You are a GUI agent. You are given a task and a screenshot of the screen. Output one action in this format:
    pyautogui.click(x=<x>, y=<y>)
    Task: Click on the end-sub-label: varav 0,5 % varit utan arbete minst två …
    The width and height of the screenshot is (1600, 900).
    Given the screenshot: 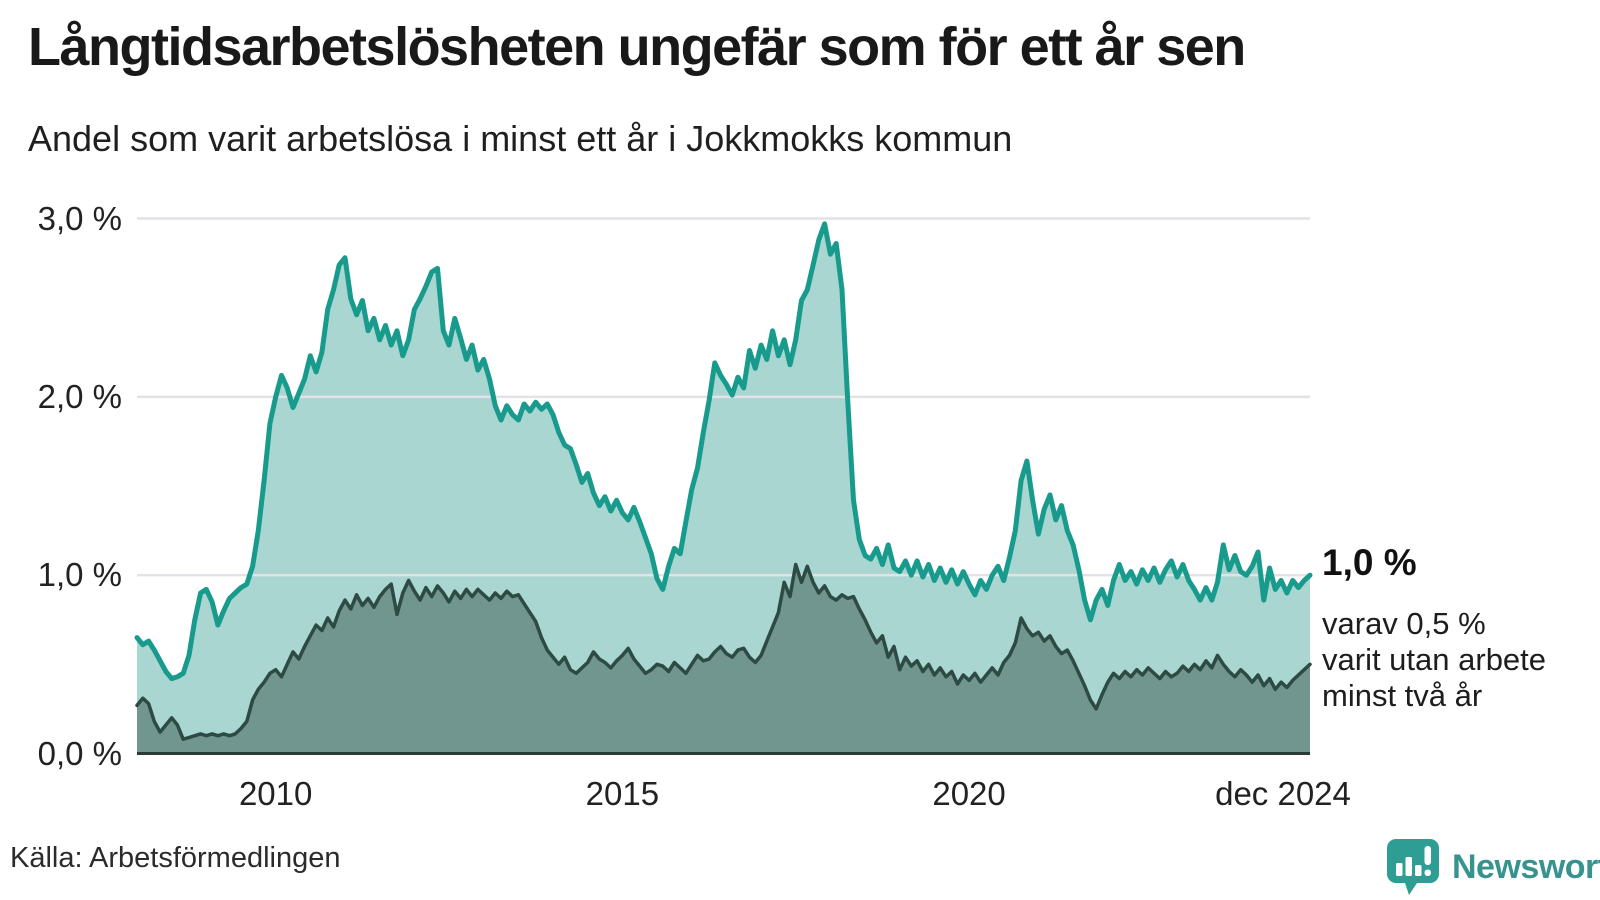 What is the action you would take?
    pyautogui.click(x=1434, y=660)
    